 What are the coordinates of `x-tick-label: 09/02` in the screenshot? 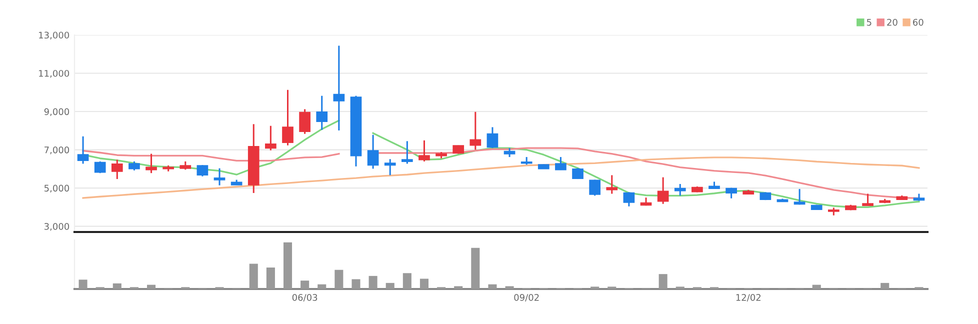 It's located at (526, 298).